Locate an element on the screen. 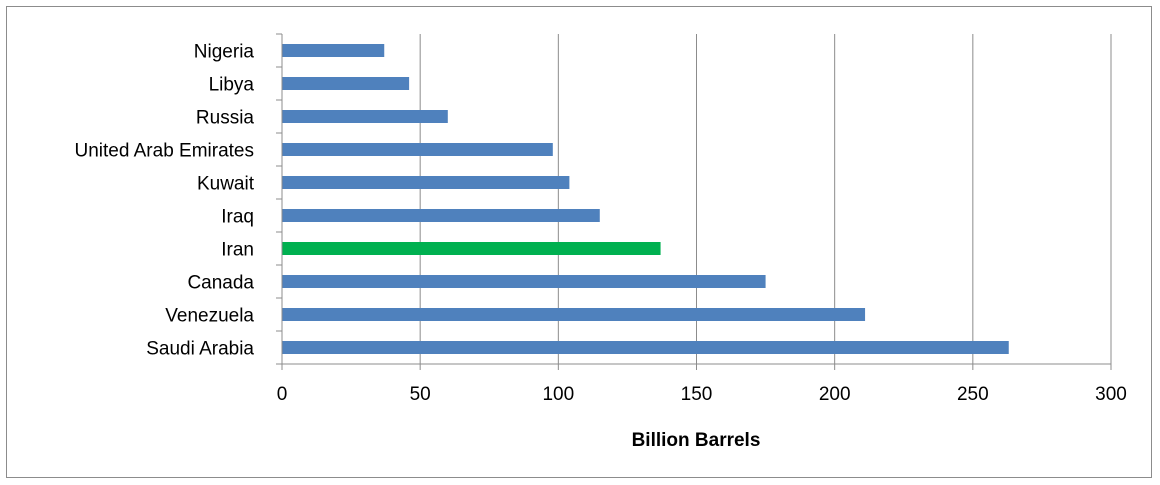 The image size is (1160, 485). category-label-venezuela: Venezuela is located at coordinates (209, 316).